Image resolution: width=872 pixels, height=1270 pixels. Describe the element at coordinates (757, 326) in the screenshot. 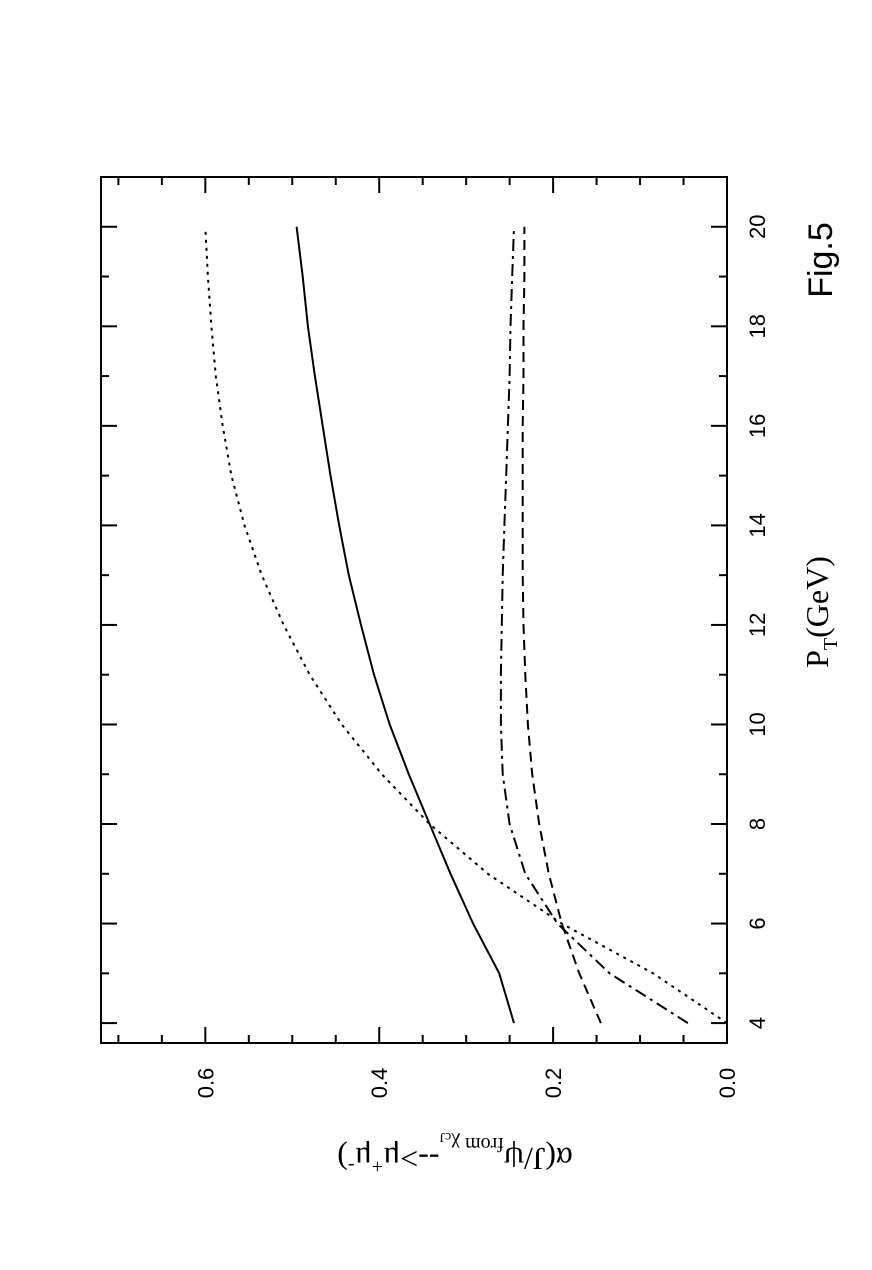

I see `x-tick-label: 18` at that location.